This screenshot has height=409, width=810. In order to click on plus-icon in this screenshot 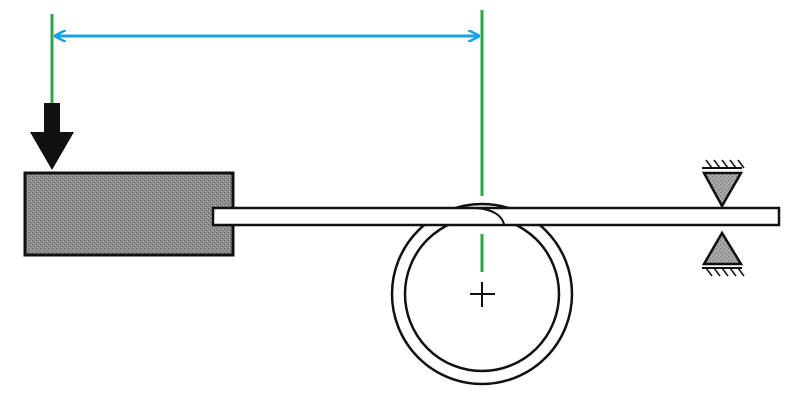, I will do `click(482, 294)`.